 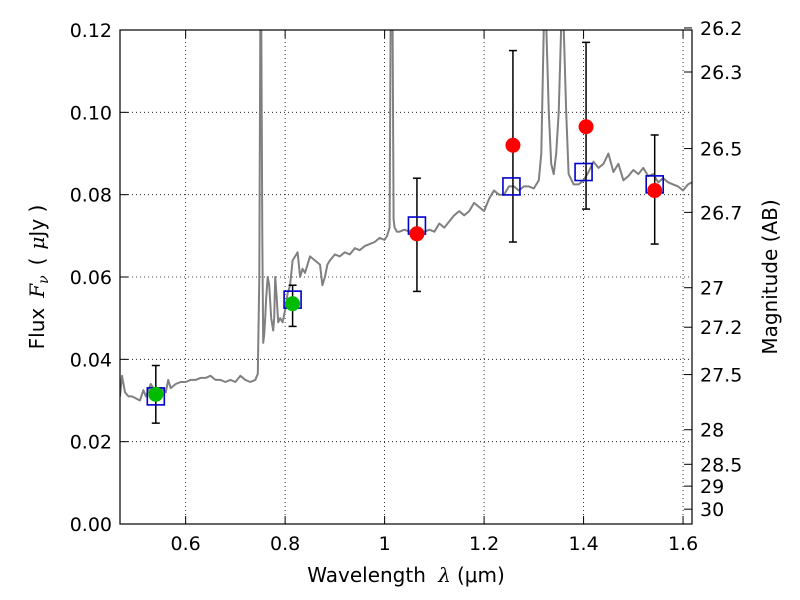 What do you see at coordinates (186, 544) in the screenshot?
I see `x-tick-label: 0.6` at bounding box center [186, 544].